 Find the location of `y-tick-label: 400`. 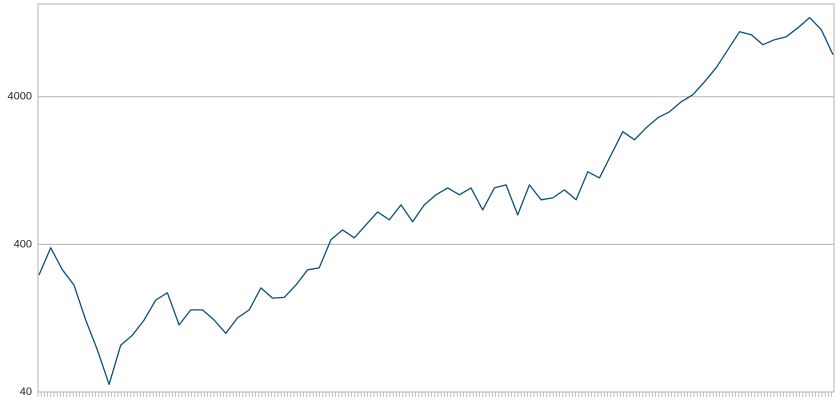

y-tick-label: 400 is located at coordinates (23, 244).